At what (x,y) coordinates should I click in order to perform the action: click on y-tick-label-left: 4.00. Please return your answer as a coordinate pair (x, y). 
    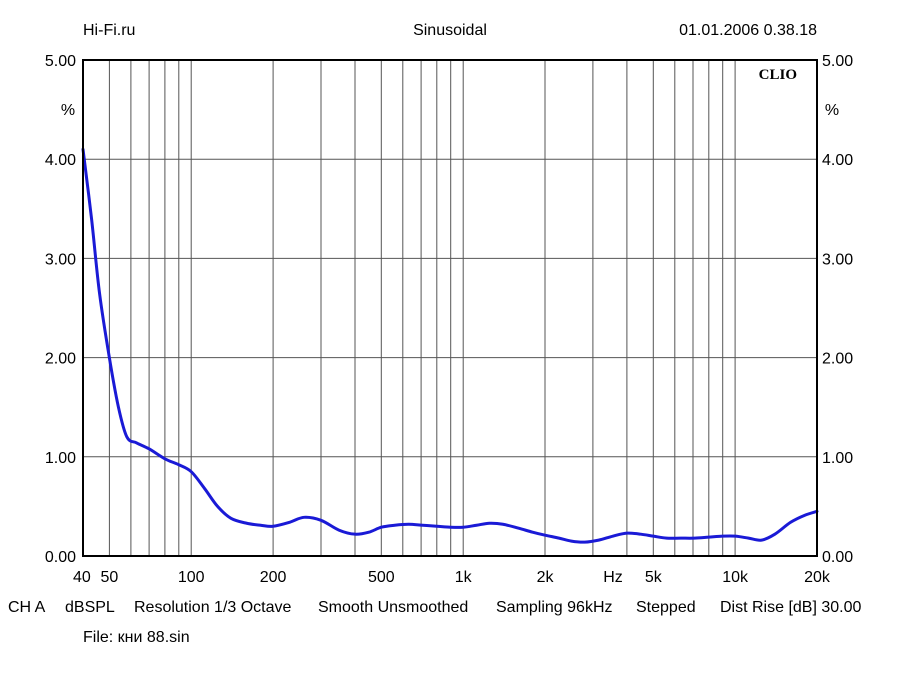
    Looking at the image, I should click on (60, 160).